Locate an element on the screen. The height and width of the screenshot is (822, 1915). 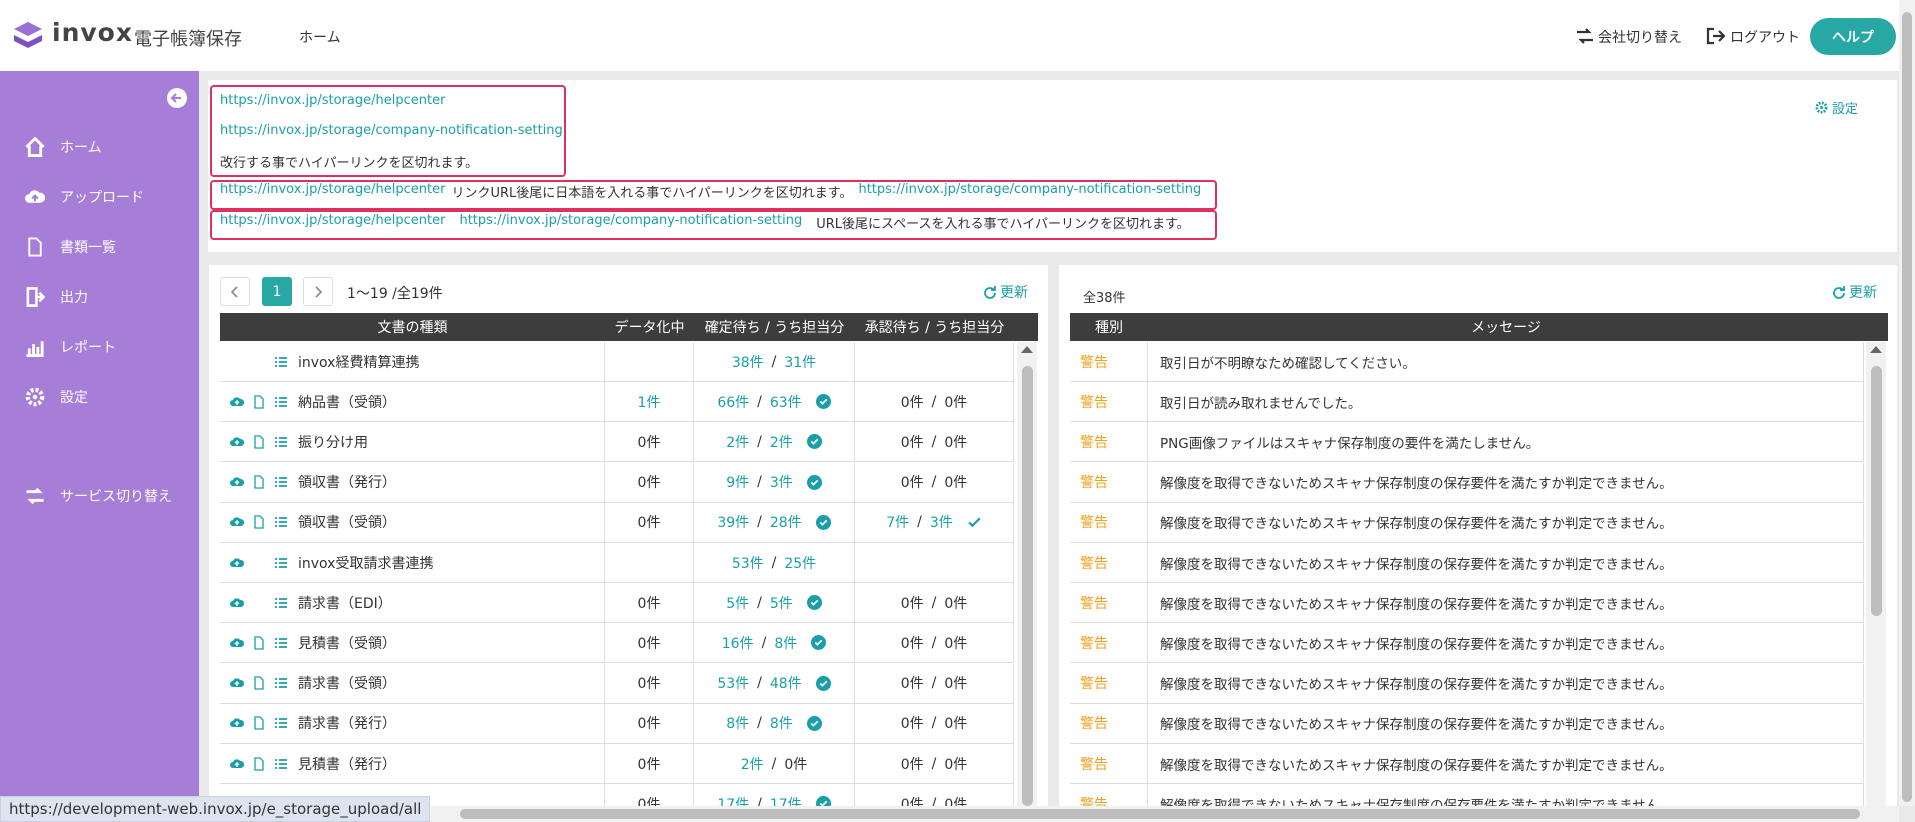
nav-home: ホーム is located at coordinates (320, 38).